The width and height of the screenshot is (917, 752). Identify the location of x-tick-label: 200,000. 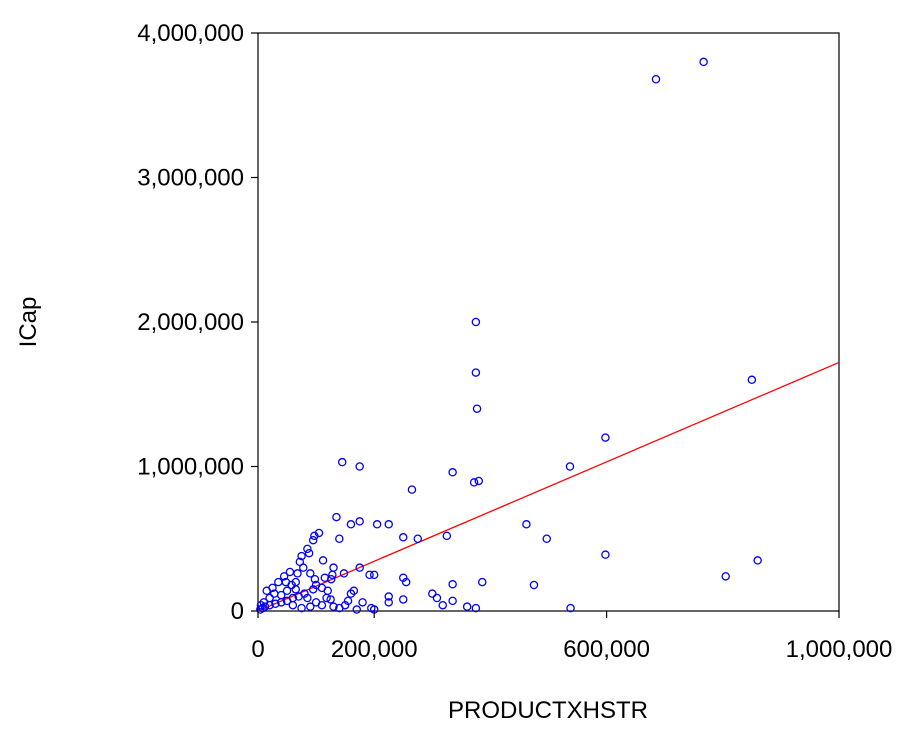
(374, 649).